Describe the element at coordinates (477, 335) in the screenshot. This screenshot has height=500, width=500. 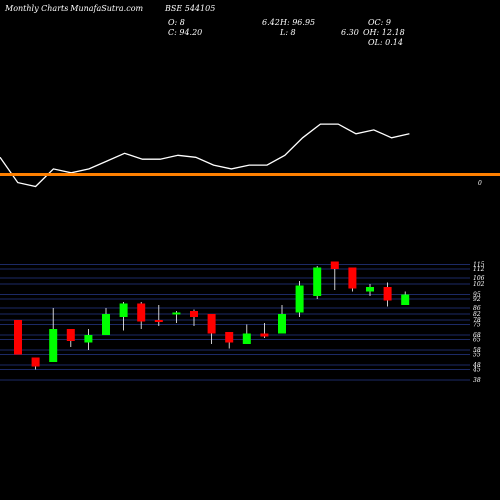
I see `y-tick-label: 68` at that location.